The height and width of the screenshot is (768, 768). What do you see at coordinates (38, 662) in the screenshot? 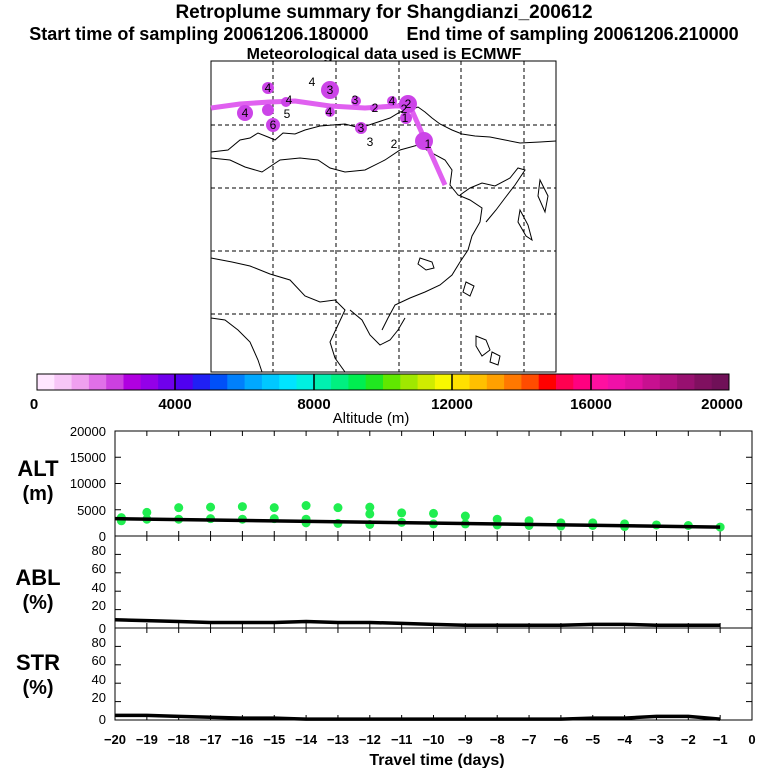
I see `str-ylabel: STR` at bounding box center [38, 662].